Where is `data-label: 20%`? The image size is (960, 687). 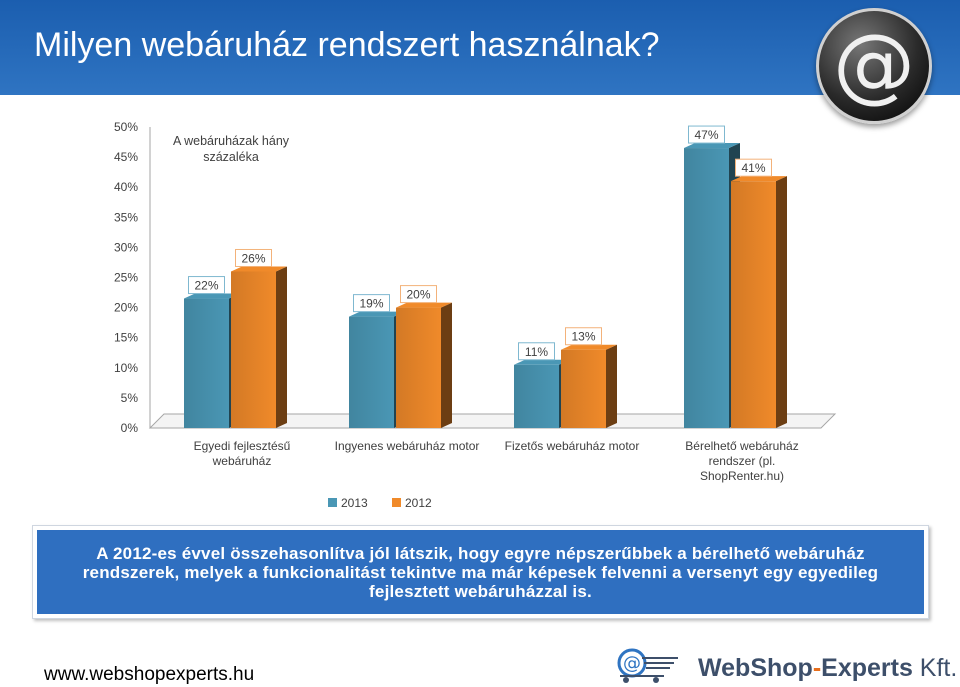
data-label: 20% is located at coordinates (418, 295).